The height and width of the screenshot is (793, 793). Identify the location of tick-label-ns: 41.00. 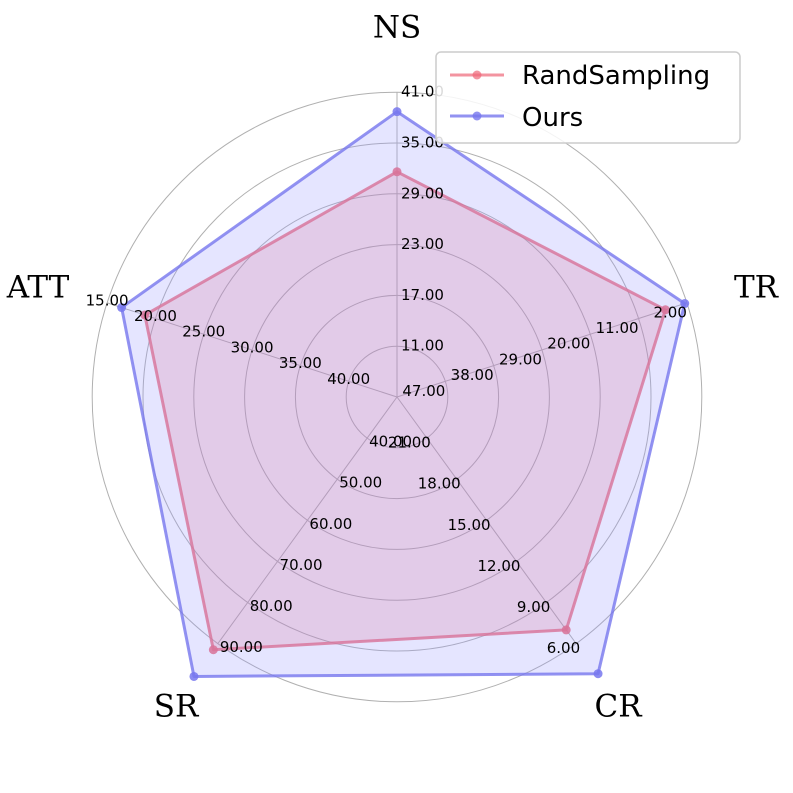
(422, 92).